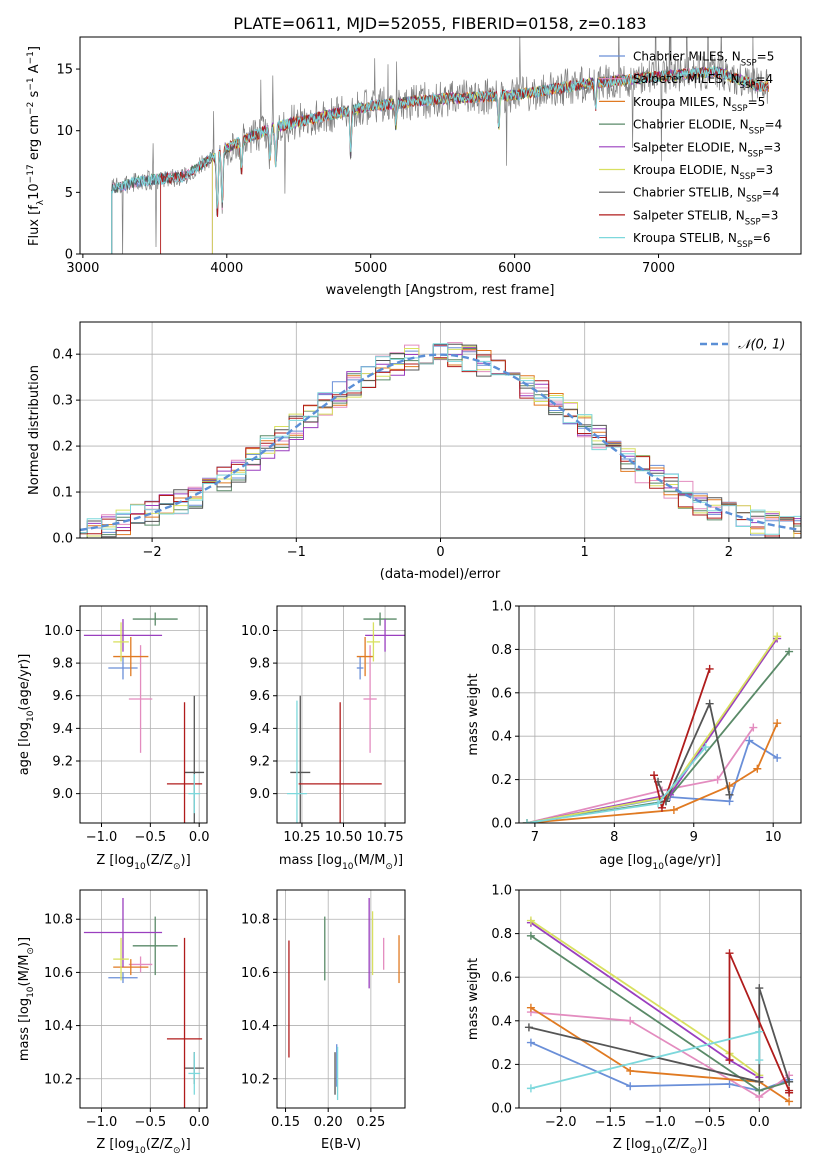 The image size is (819, 1170). I want to click on y-tick-label: 0, so click(69, 255).